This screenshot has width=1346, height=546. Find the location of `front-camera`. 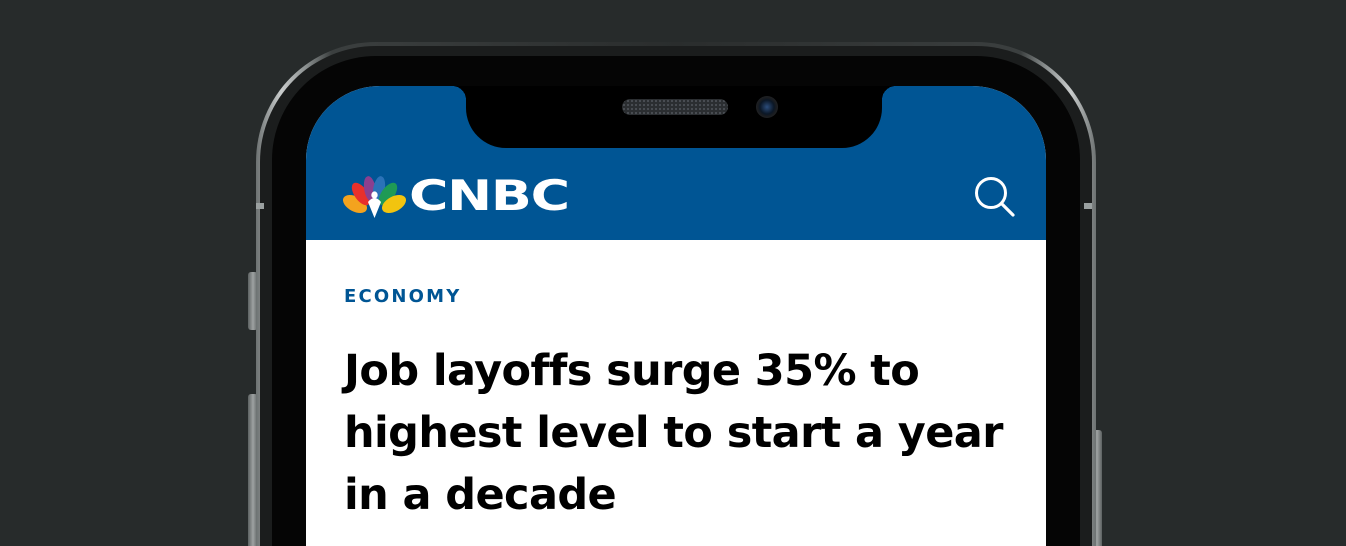

front-camera is located at coordinates (767, 107).